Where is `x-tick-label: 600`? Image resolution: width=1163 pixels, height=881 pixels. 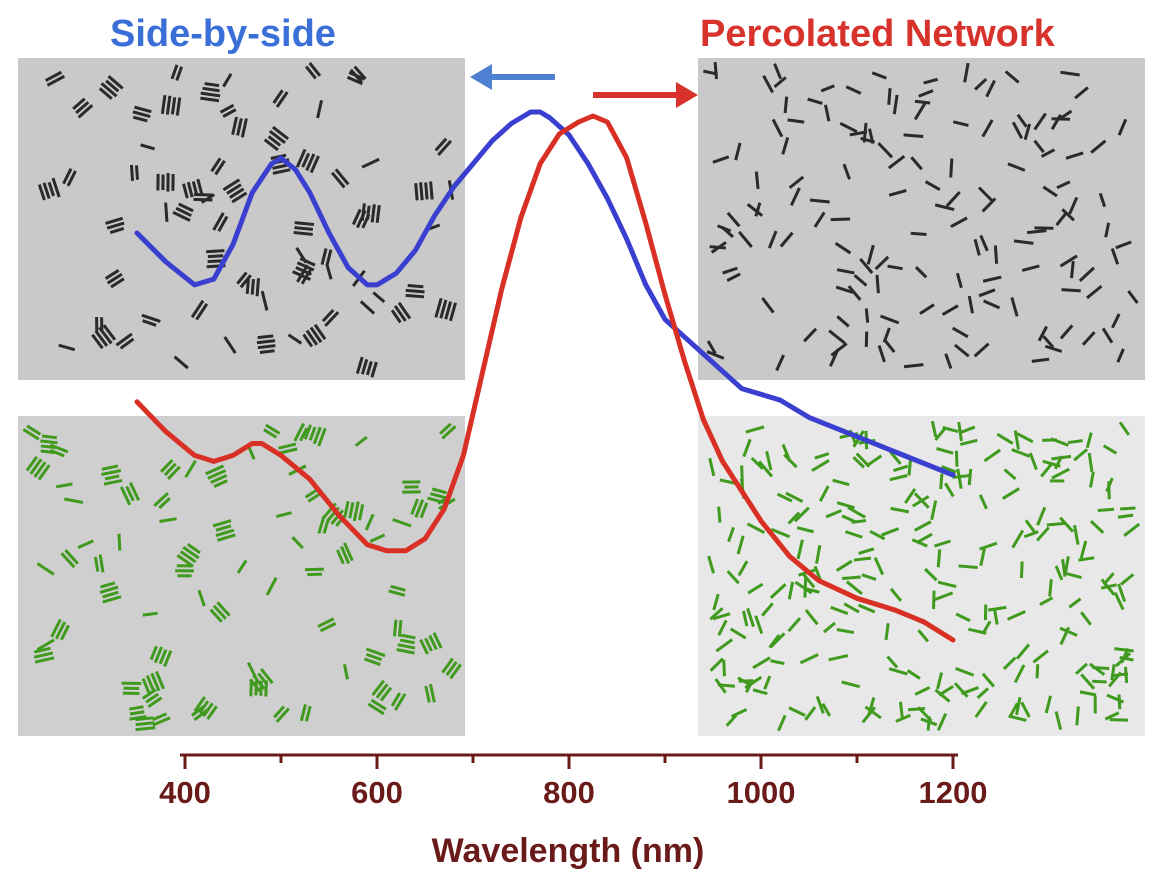
x-tick-label: 600 is located at coordinates (377, 792).